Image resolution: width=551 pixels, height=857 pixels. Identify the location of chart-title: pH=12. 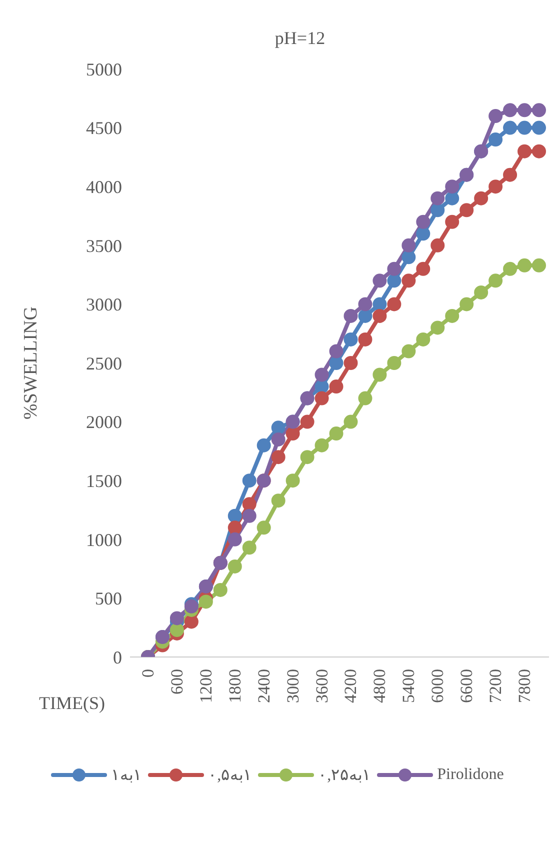
(300, 38).